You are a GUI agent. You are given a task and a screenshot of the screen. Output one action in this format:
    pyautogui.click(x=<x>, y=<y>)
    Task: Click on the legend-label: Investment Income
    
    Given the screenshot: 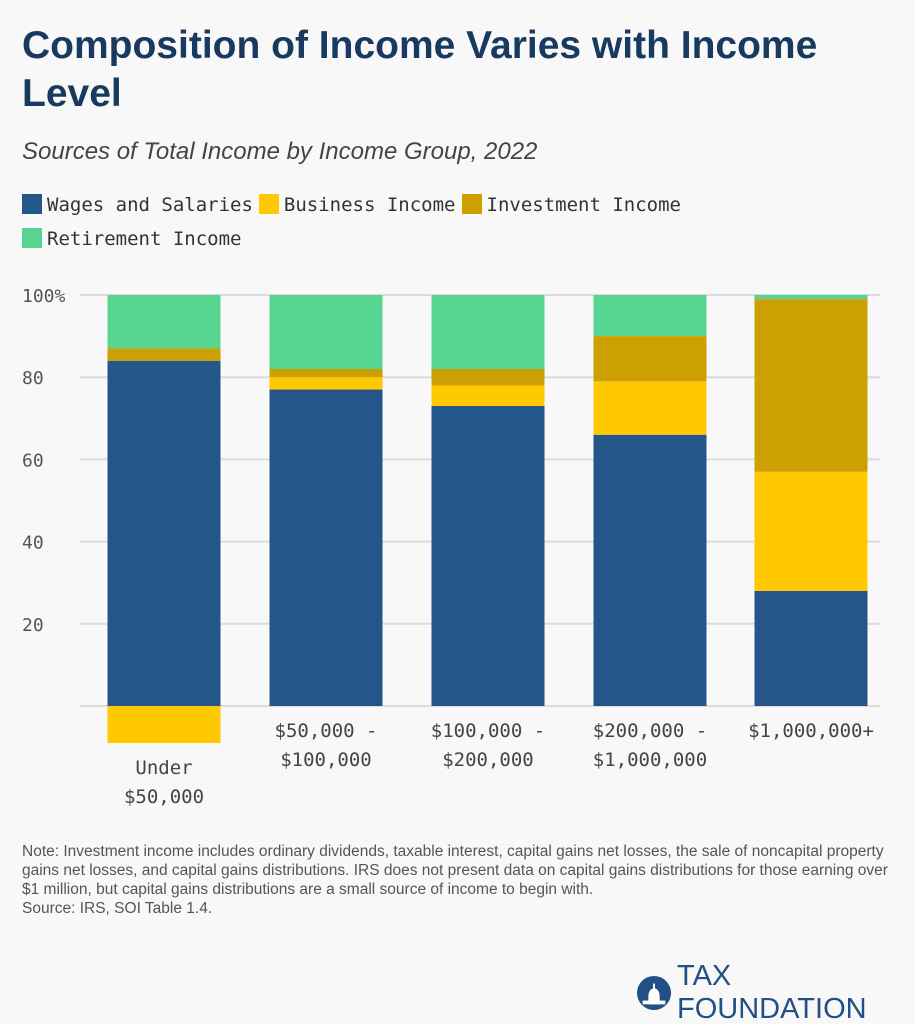 What is the action you would take?
    pyautogui.click(x=583, y=205)
    